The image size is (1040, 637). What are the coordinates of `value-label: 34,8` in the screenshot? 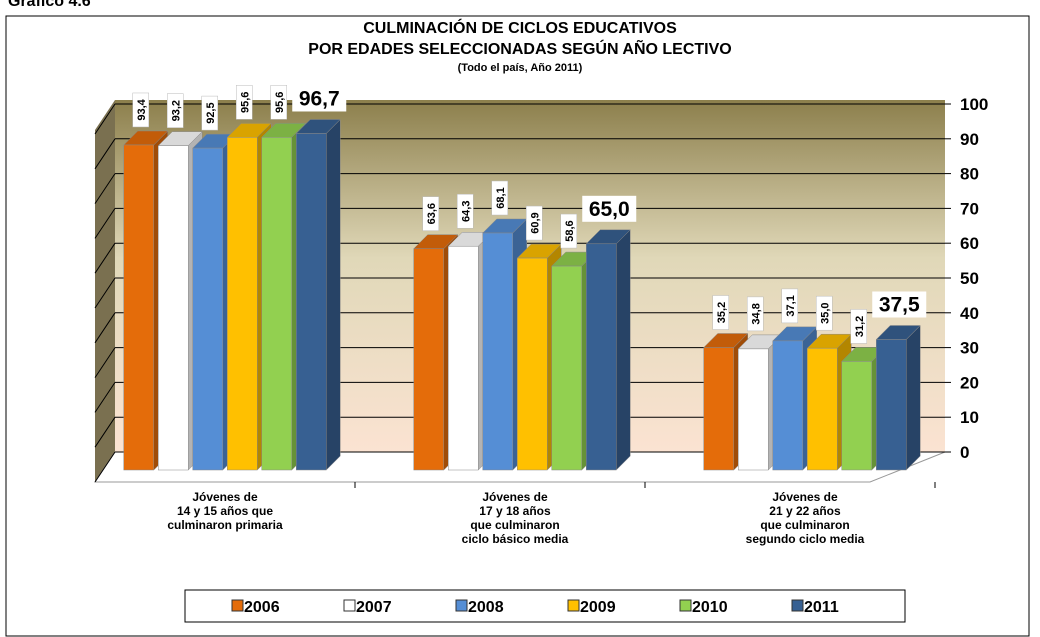 It's located at (756, 313).